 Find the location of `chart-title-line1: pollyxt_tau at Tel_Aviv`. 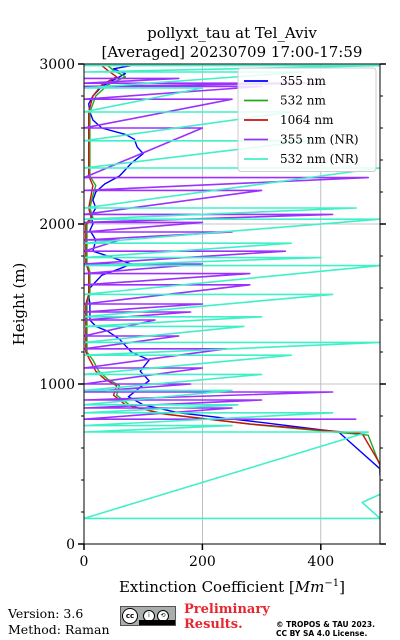

chart-title-line1: pollyxt_tau at Tel_Aviv is located at coordinates (232, 33).